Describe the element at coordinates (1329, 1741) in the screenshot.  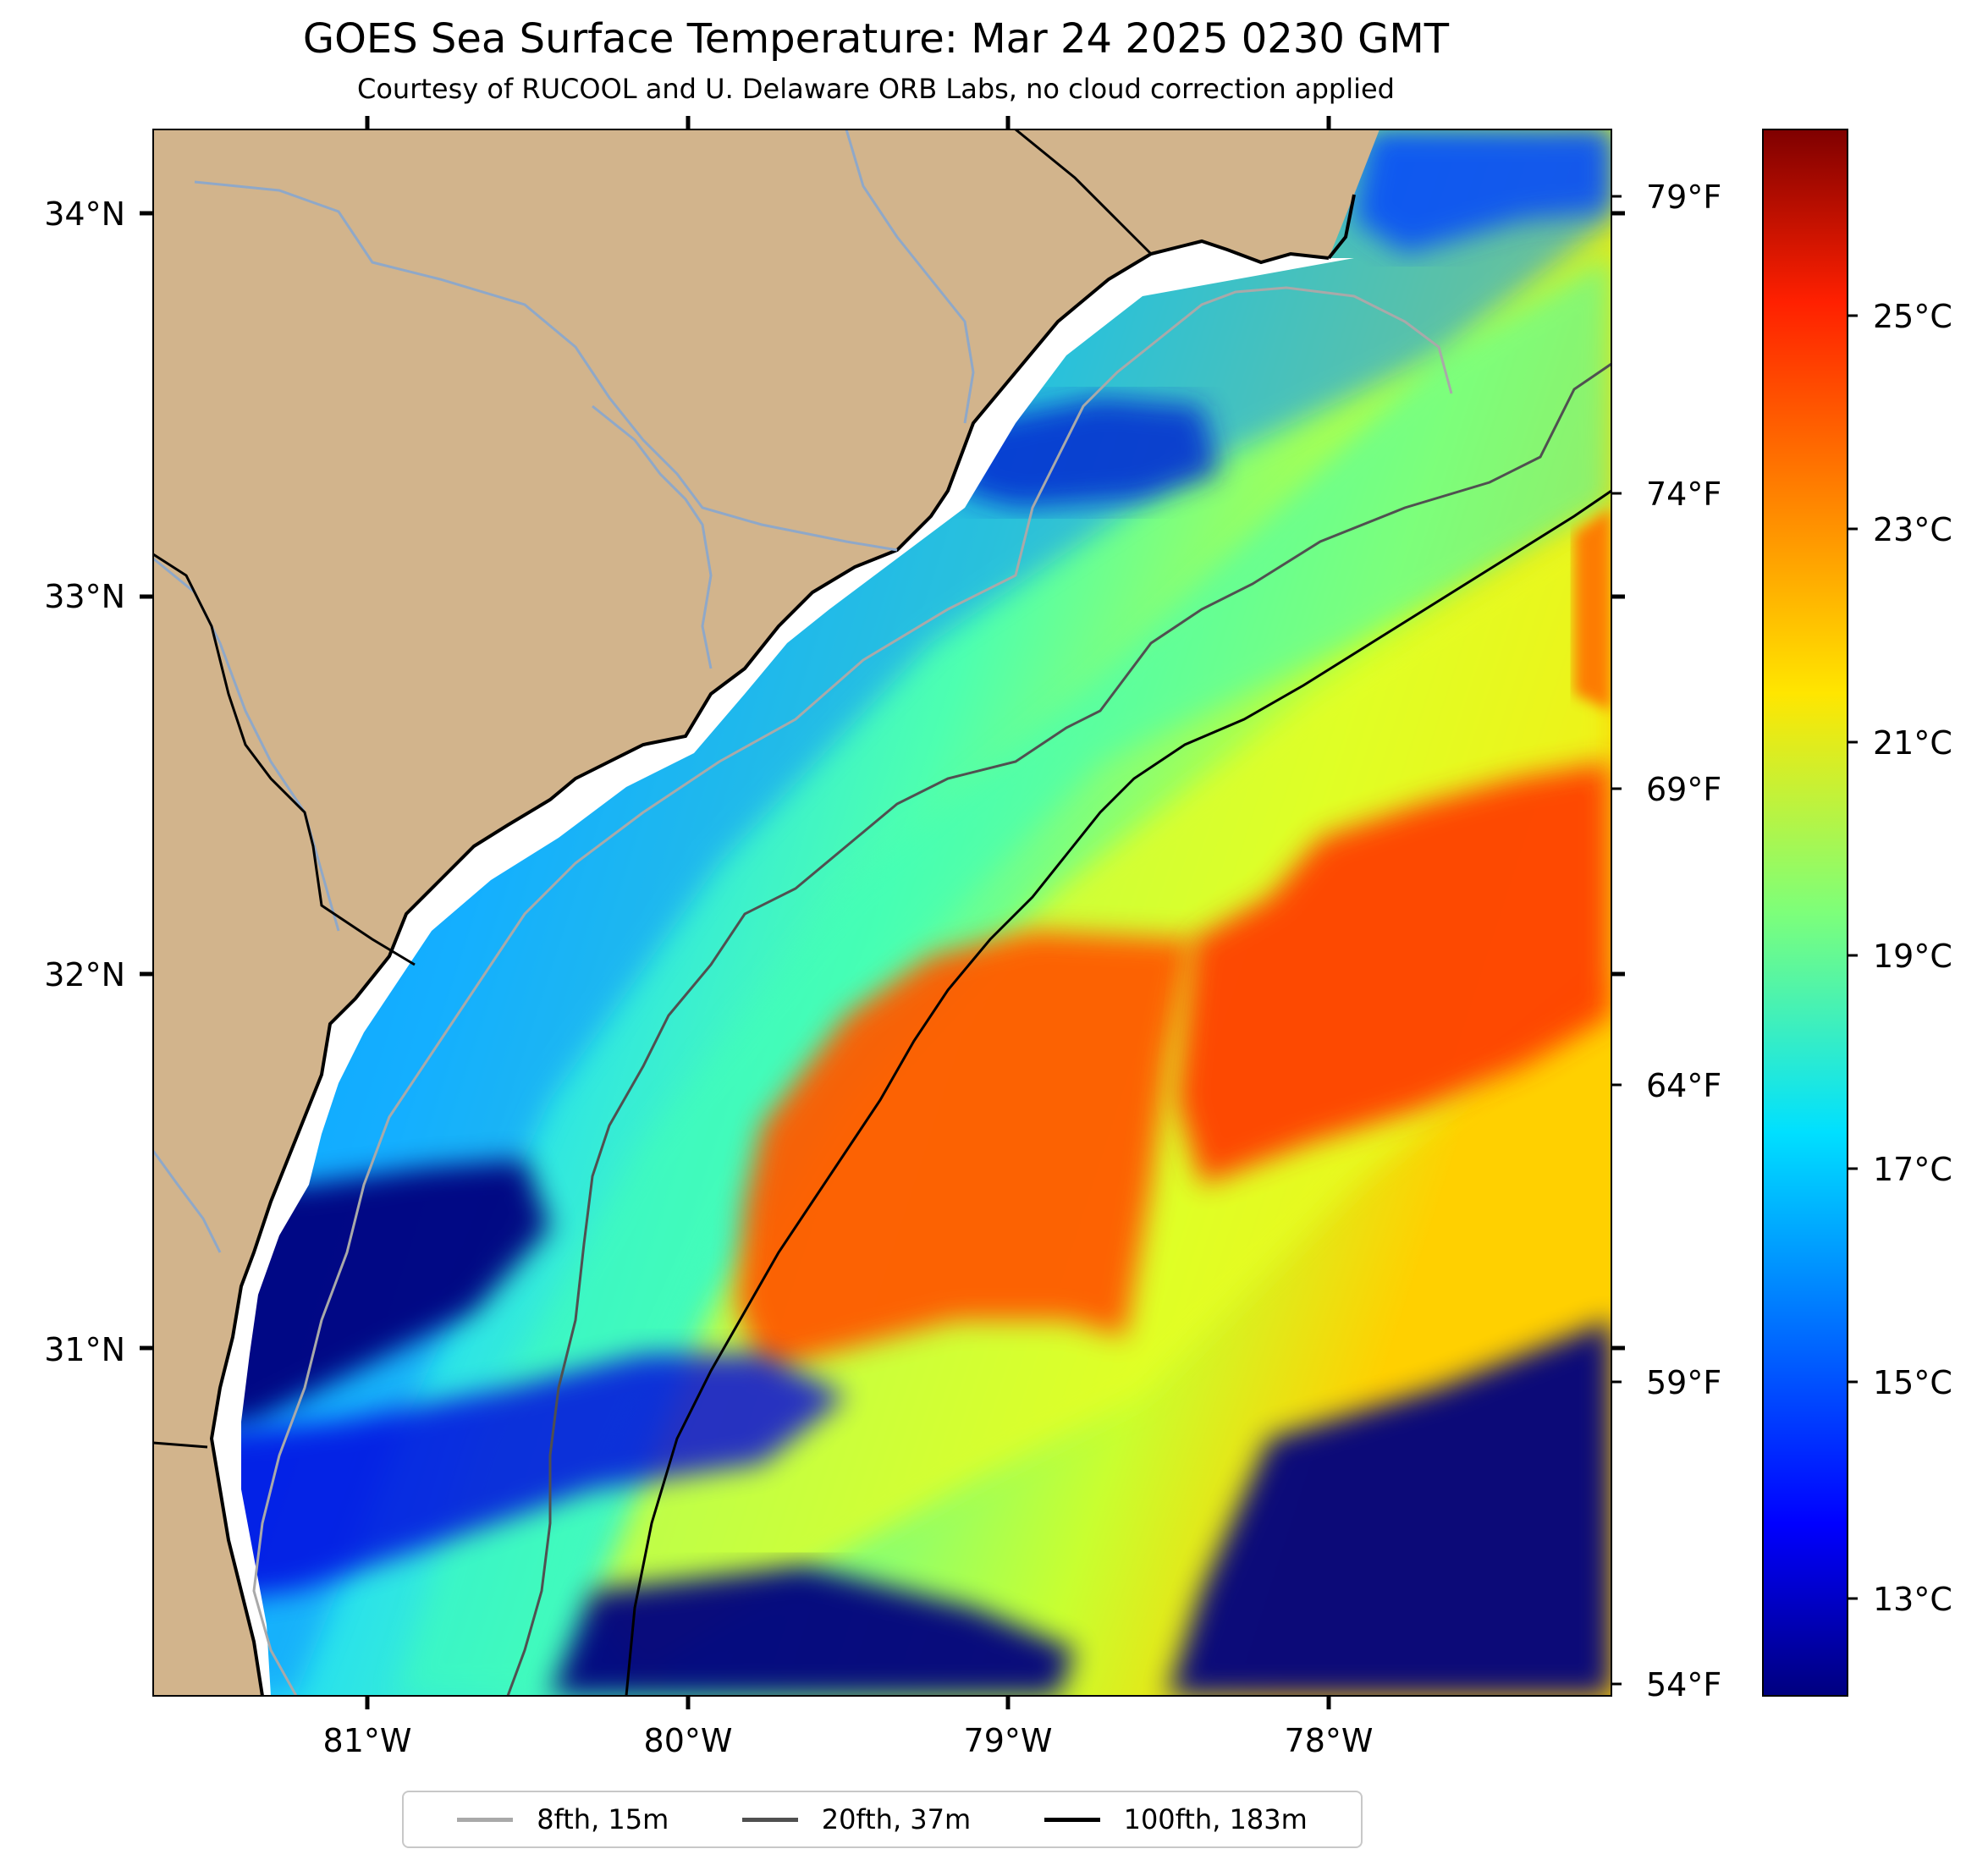
I see `lon-label-78: 78°W` at that location.